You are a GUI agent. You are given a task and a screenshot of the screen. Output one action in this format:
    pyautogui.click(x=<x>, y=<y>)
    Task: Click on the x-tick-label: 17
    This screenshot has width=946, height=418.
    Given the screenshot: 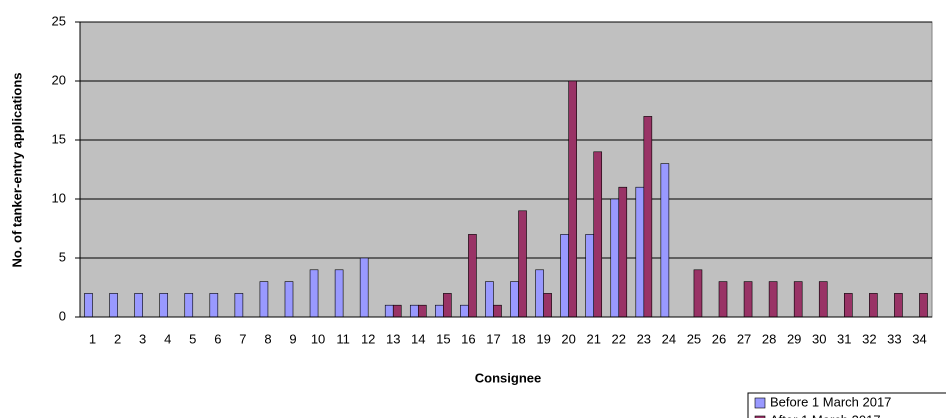 What is the action you would take?
    pyautogui.click(x=493, y=338)
    